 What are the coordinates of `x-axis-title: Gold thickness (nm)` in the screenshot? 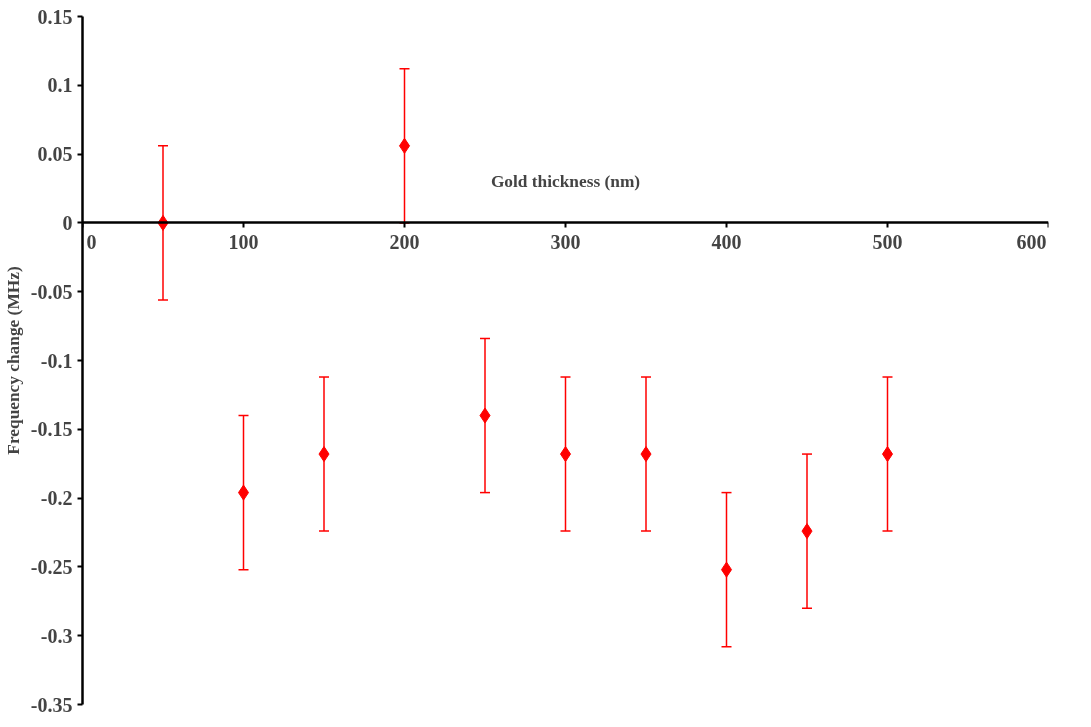 It's located at (565, 182).